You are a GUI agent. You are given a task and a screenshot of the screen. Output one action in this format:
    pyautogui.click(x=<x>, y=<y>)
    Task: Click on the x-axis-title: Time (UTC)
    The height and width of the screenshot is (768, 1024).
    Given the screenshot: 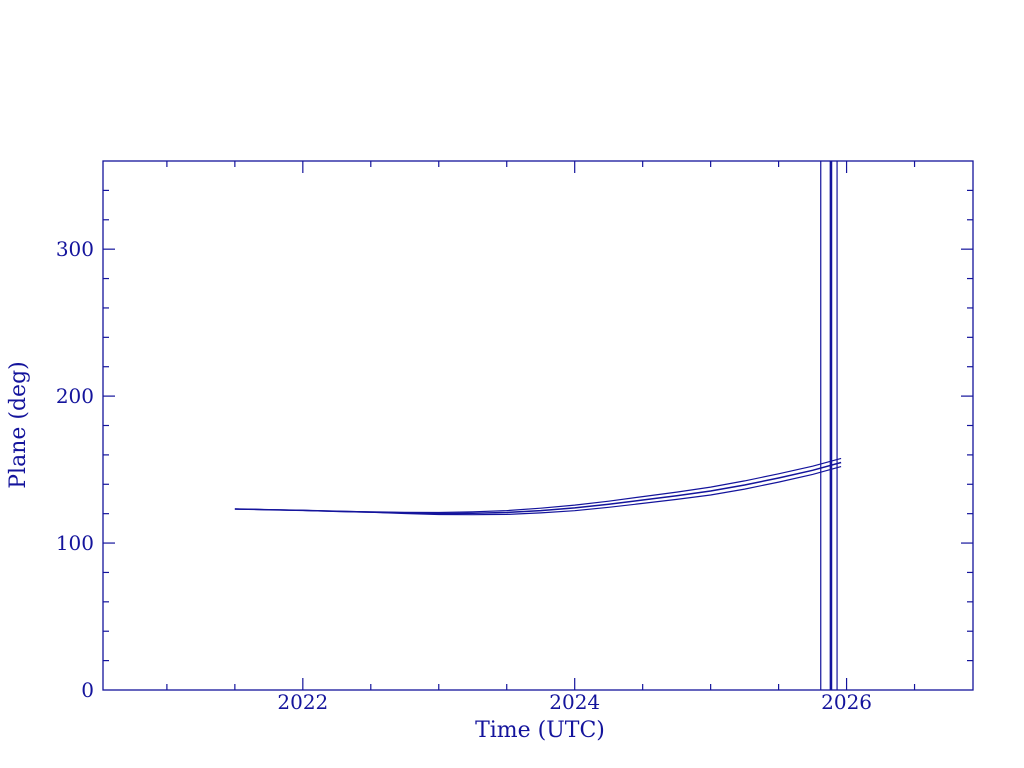 What is the action you would take?
    pyautogui.click(x=540, y=730)
    